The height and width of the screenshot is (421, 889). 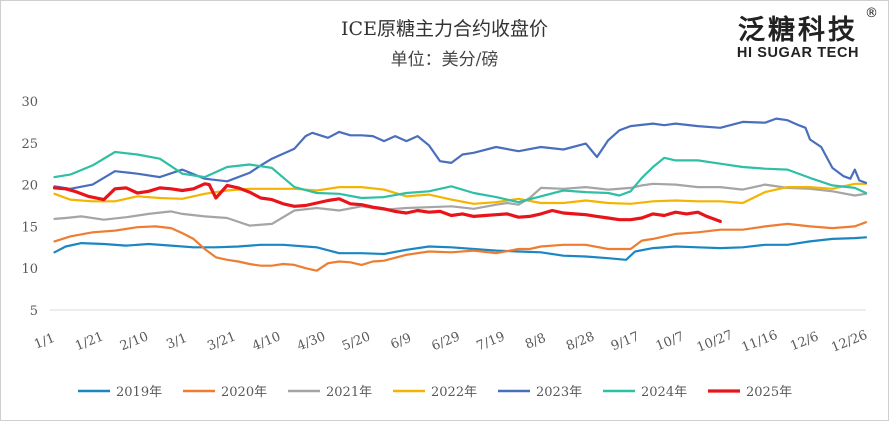 What do you see at coordinates (139, 392) in the screenshot?
I see `legend-label: 2019年` at bounding box center [139, 392].